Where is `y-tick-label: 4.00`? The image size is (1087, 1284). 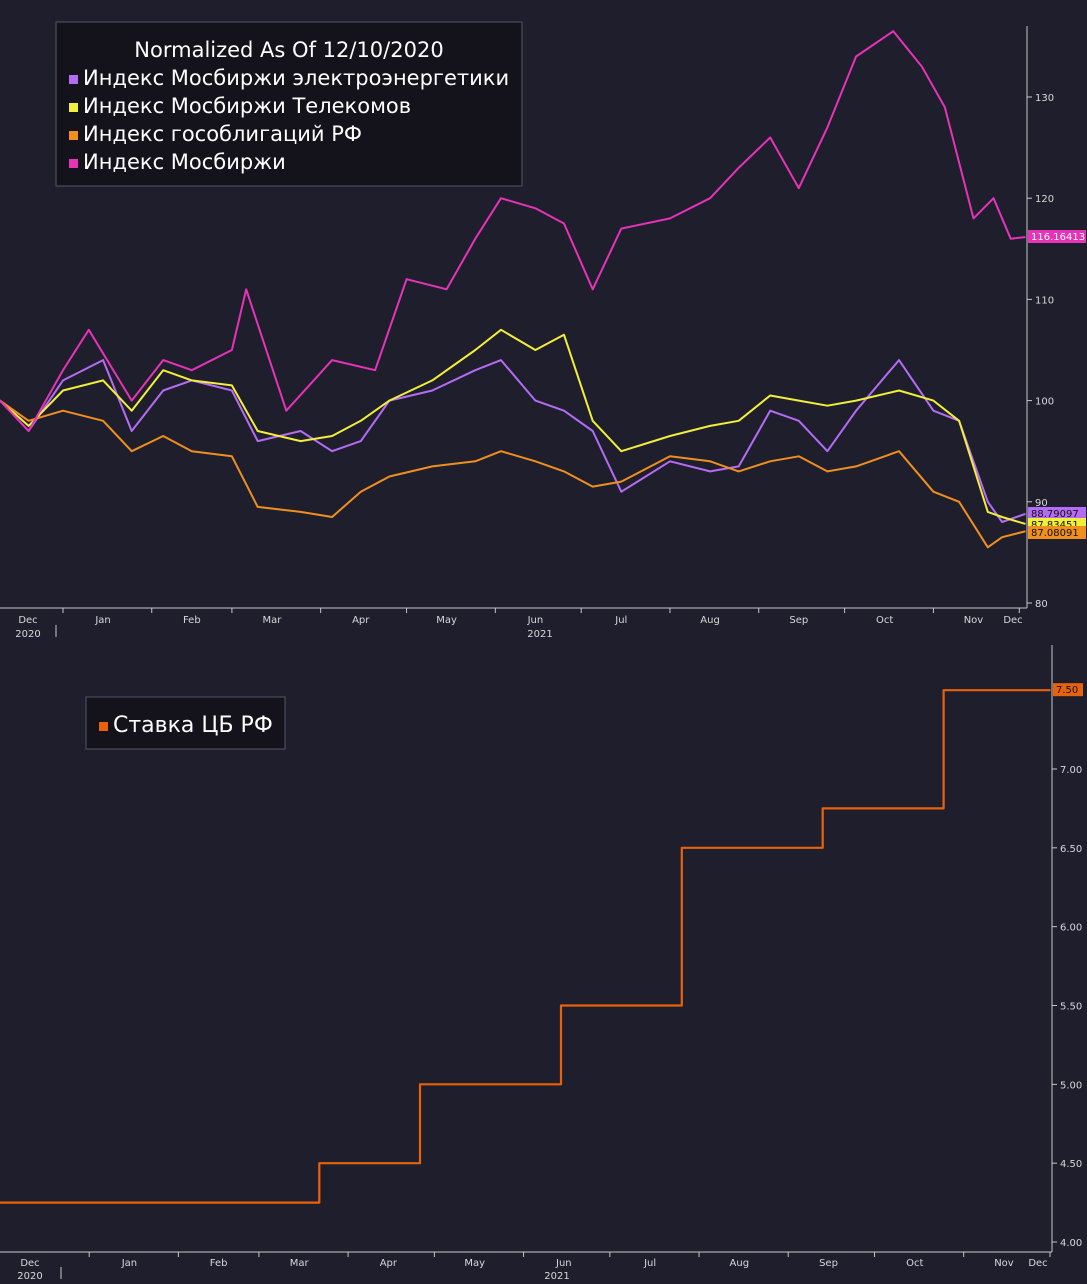 y-tick-label: 4.00 is located at coordinates (1071, 1243).